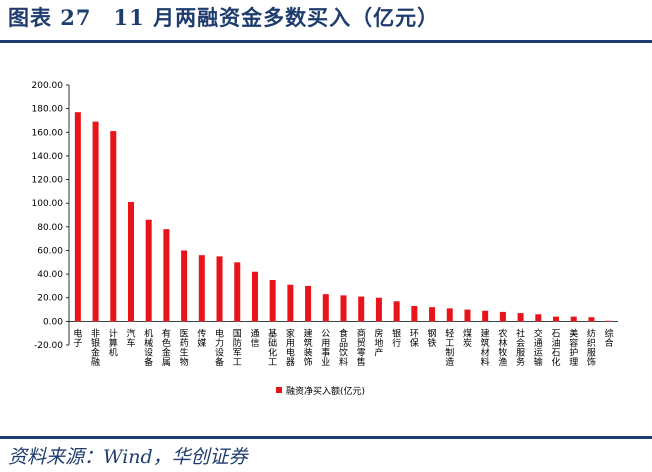 The width and height of the screenshot is (652, 472). What do you see at coordinates (219, 347) in the screenshot?
I see `x-tick-label: 电力设备` at bounding box center [219, 347].